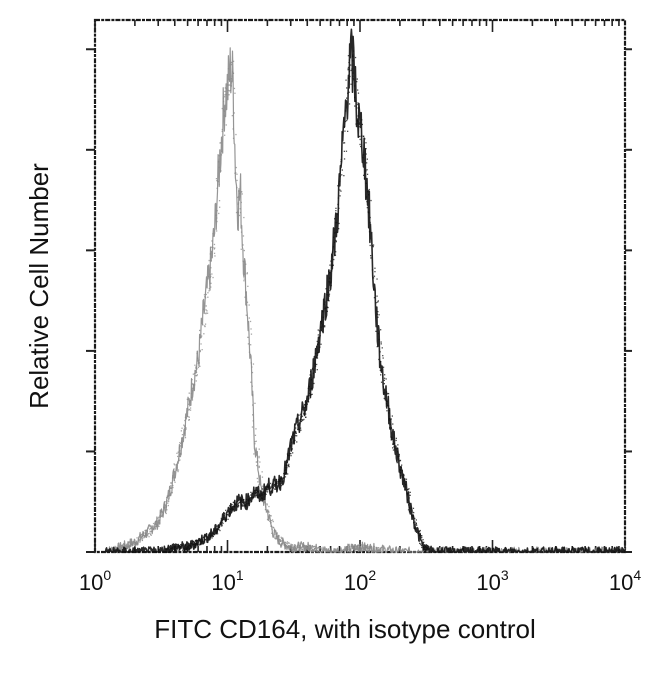  Describe the element at coordinates (492, 581) in the screenshot. I see `x-tick-label-3: 10³` at that location.